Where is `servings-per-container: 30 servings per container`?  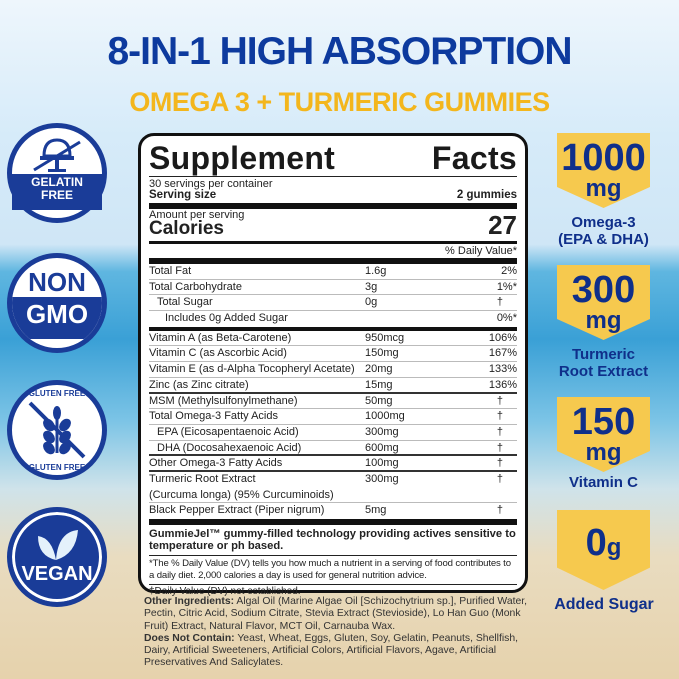 servings-per-container: 30 servings per container is located at coordinates (333, 183).